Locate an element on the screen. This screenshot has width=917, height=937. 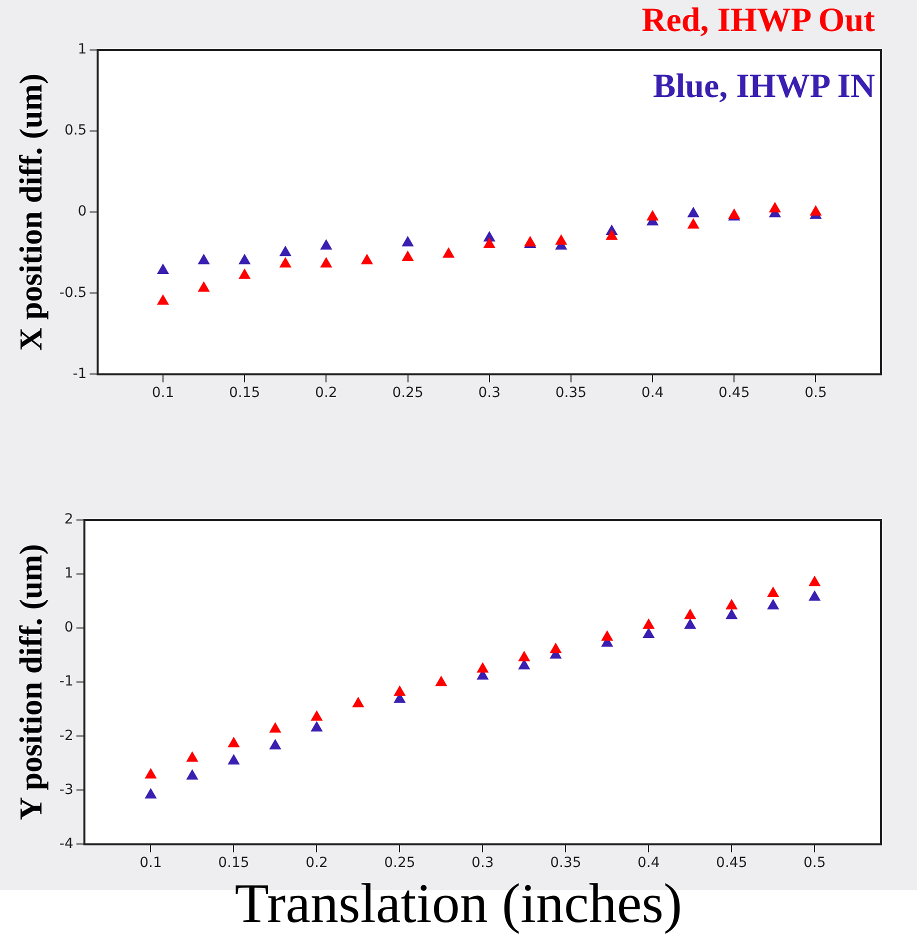
y-tick-label: 0.5 is located at coordinates (75, 130).